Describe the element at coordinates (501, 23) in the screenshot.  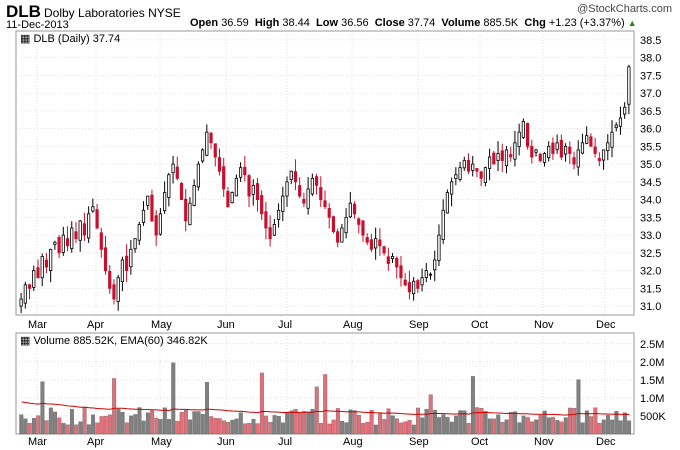
I see `volume-value: 885.5K` at that location.